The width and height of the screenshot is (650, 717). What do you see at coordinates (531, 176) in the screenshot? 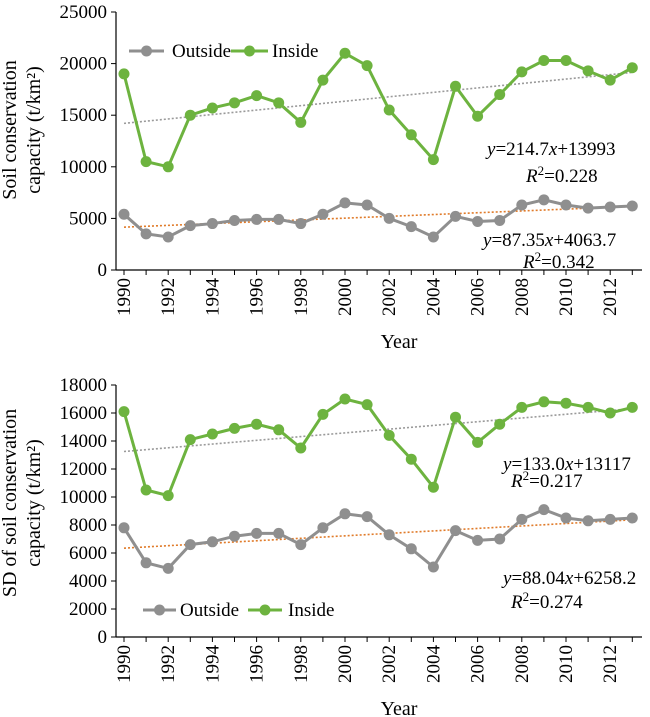
I see `r2-symbol: R` at bounding box center [531, 176].